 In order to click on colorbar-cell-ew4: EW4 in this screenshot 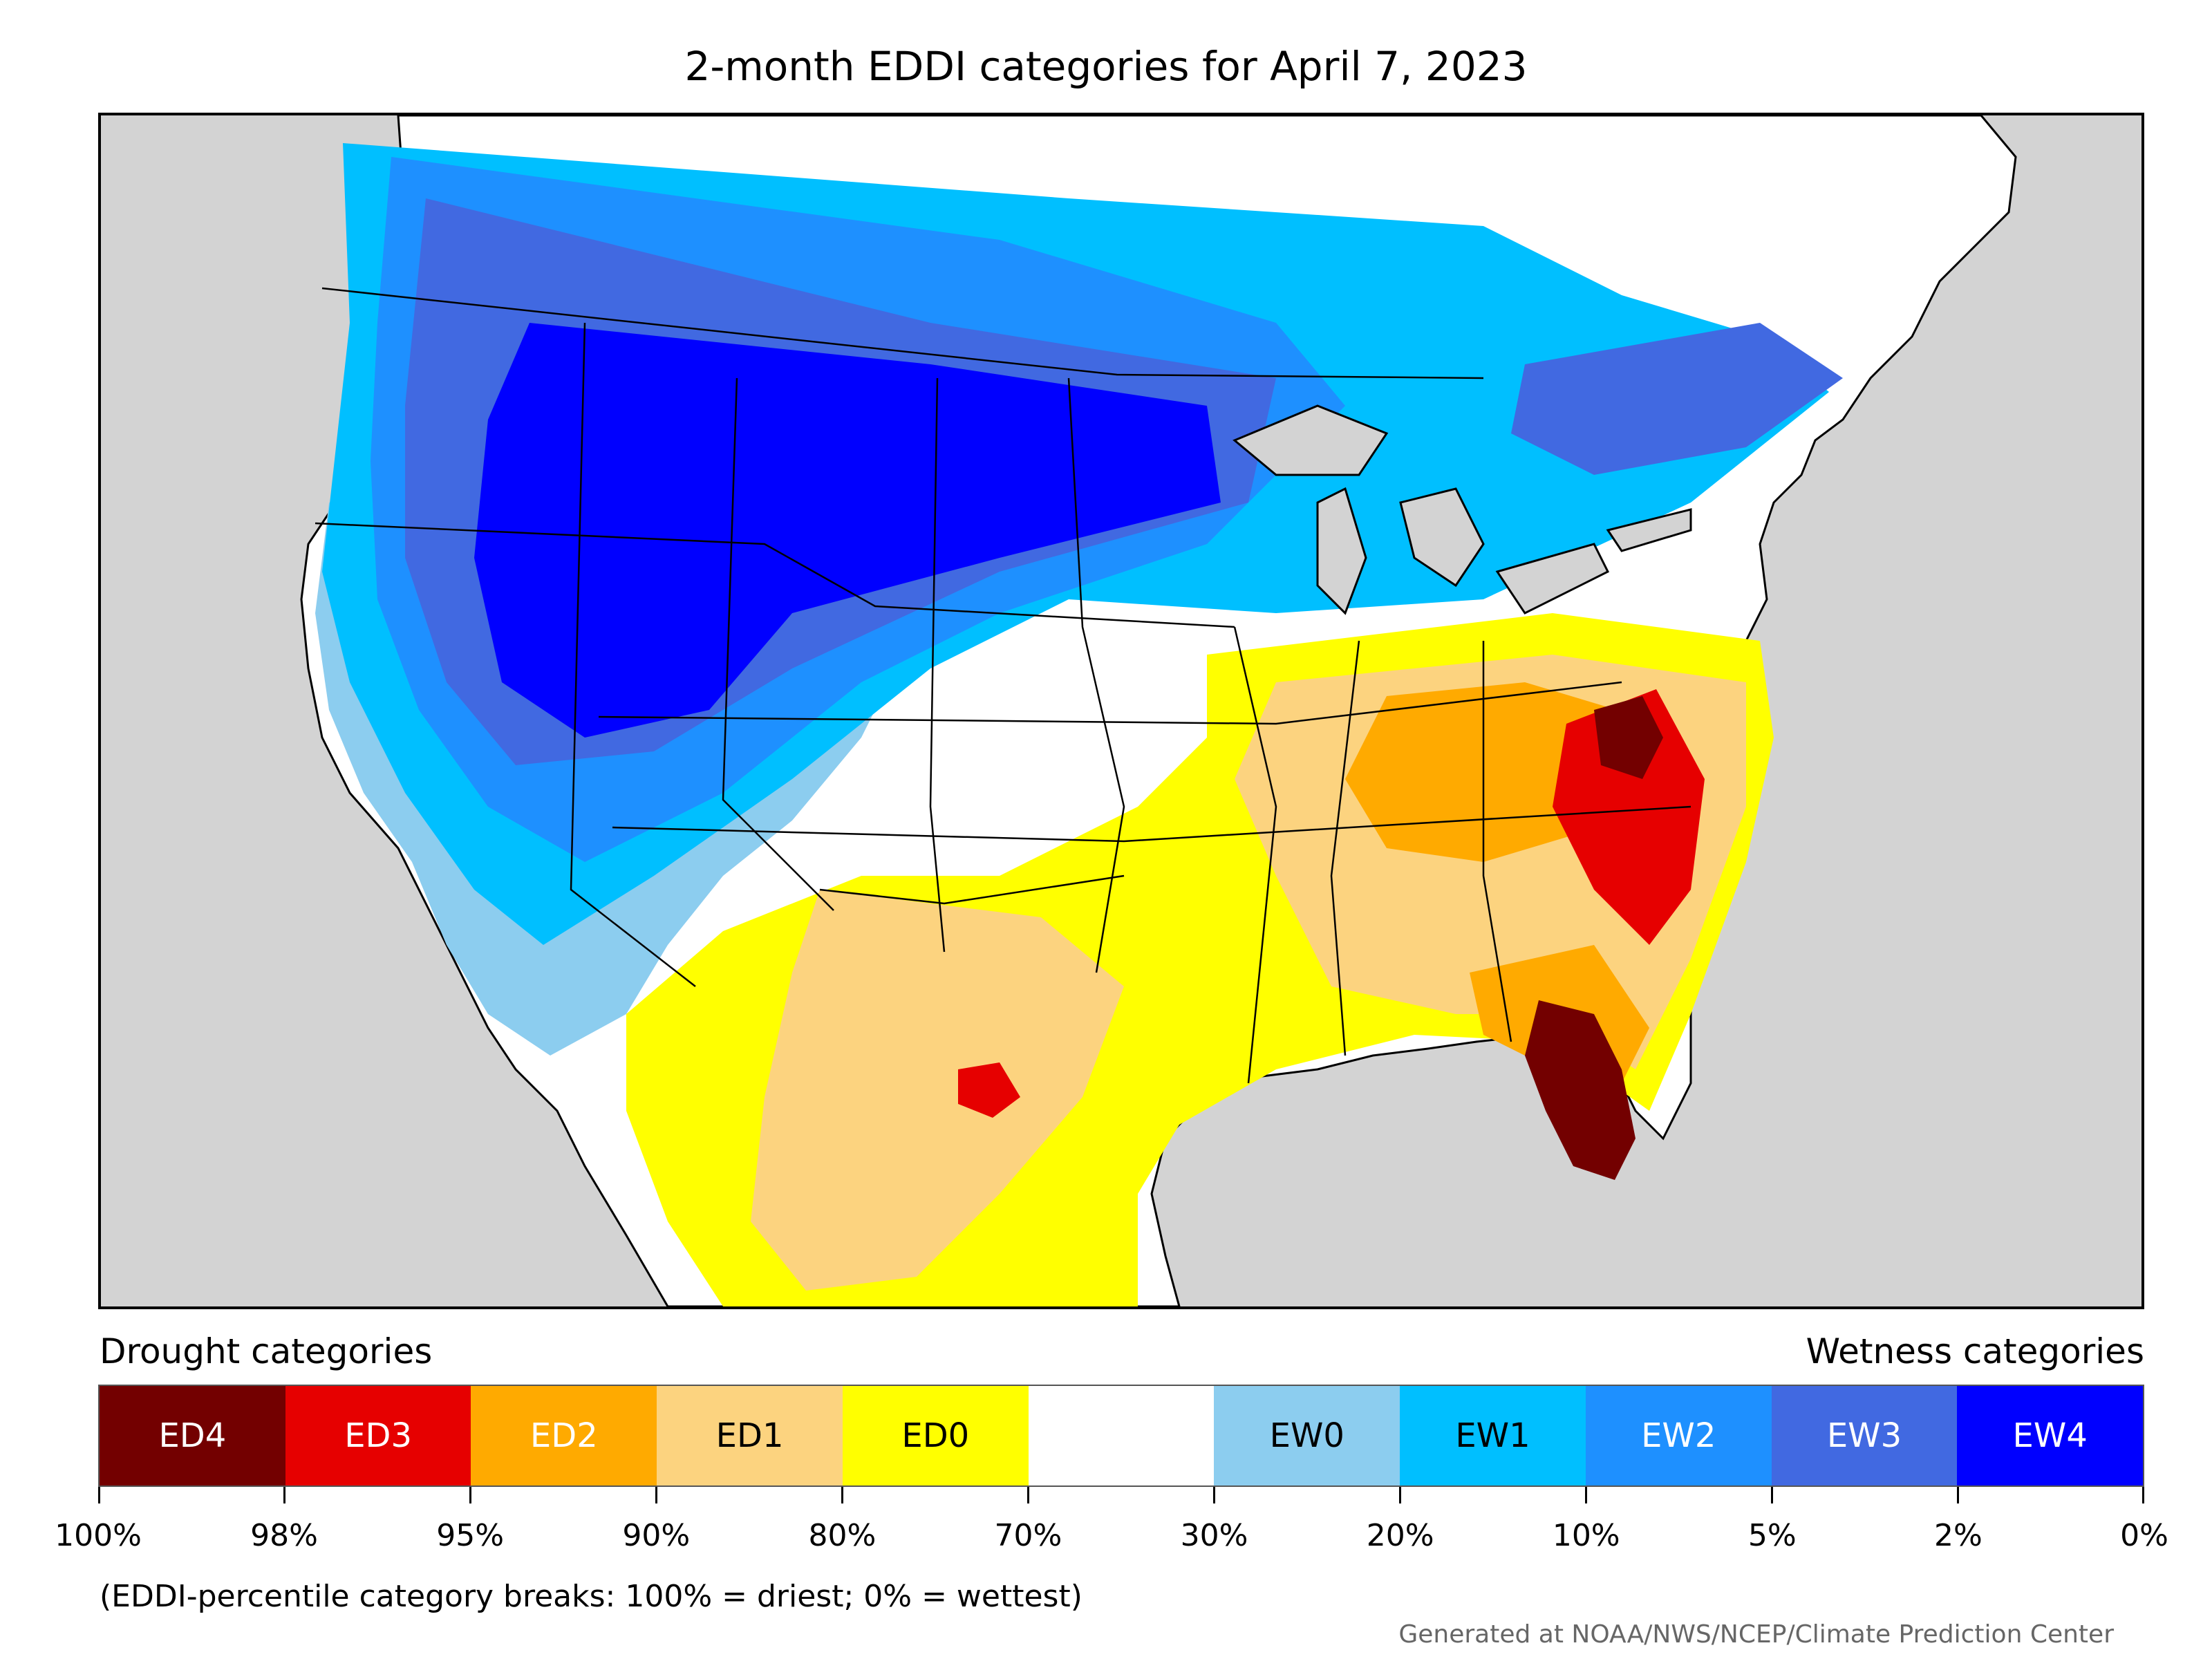, I will do `click(2050, 1436)`.